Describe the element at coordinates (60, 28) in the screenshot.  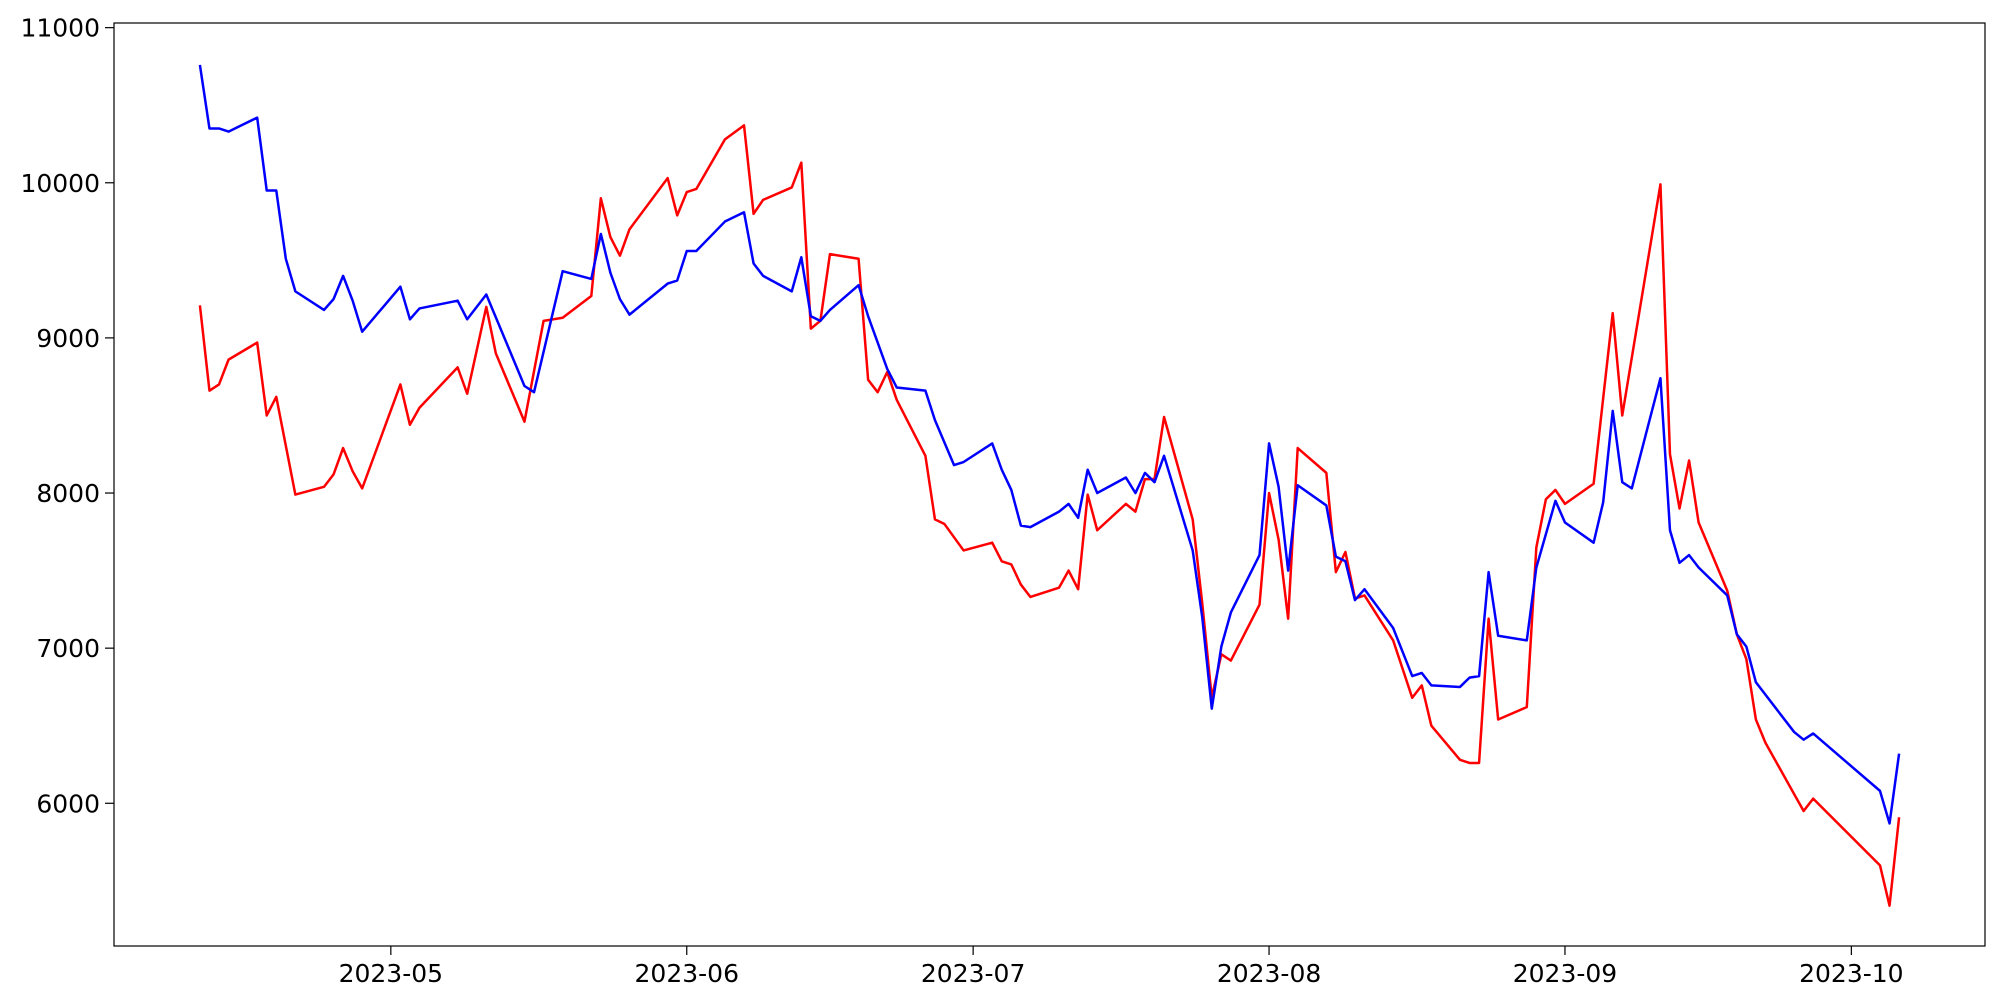
I see `y-tick-label: 11000` at that location.